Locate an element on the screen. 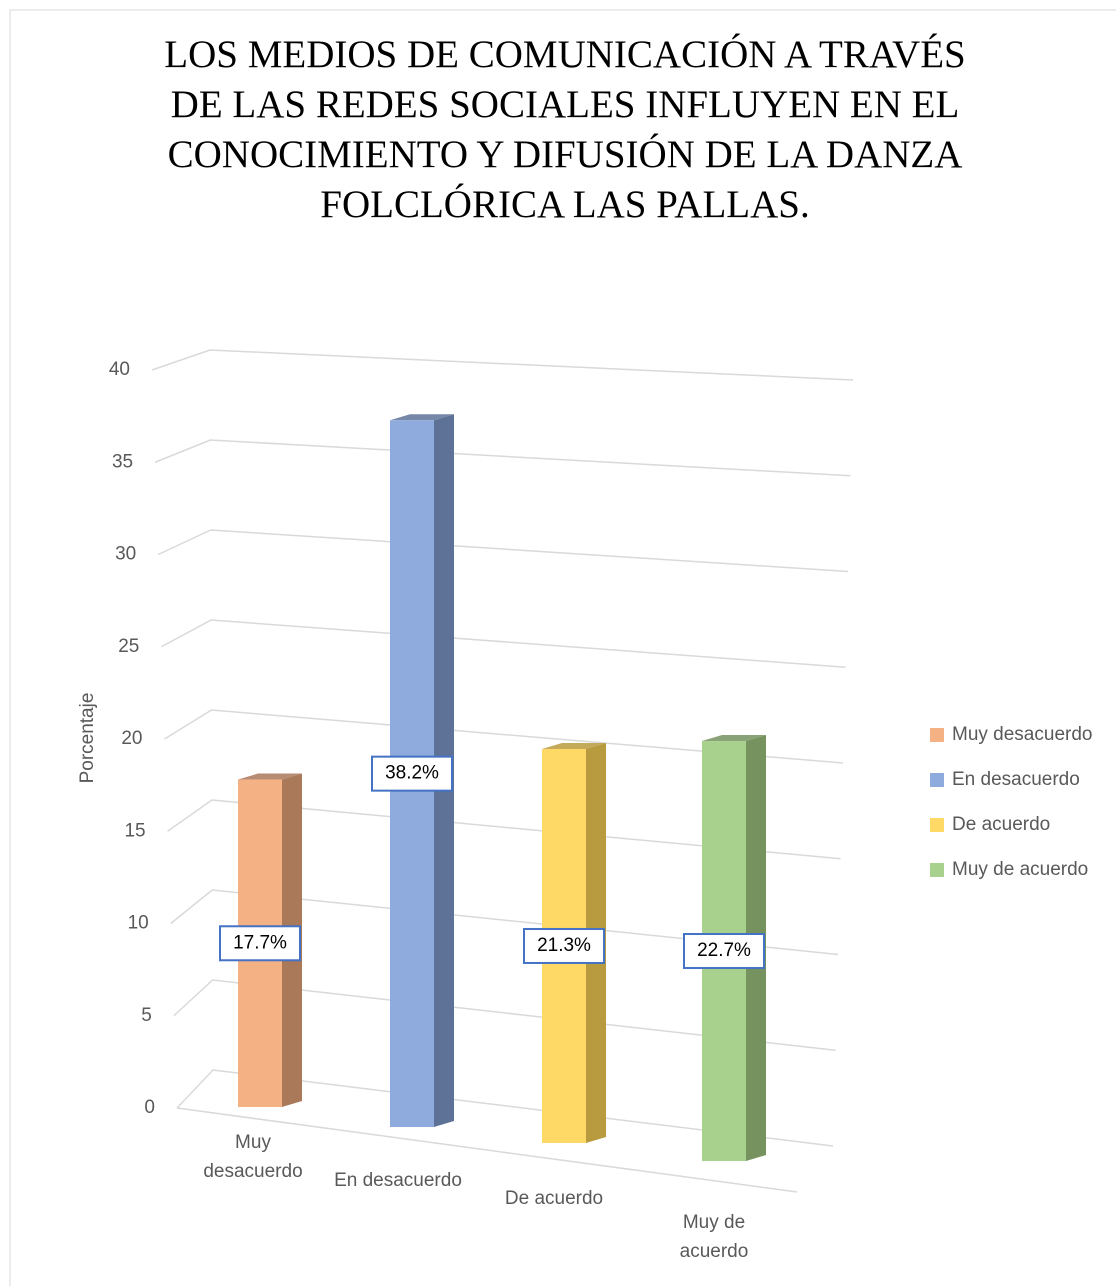 The height and width of the screenshot is (1286, 1116). y-tick-label: 15 is located at coordinates (134, 830).